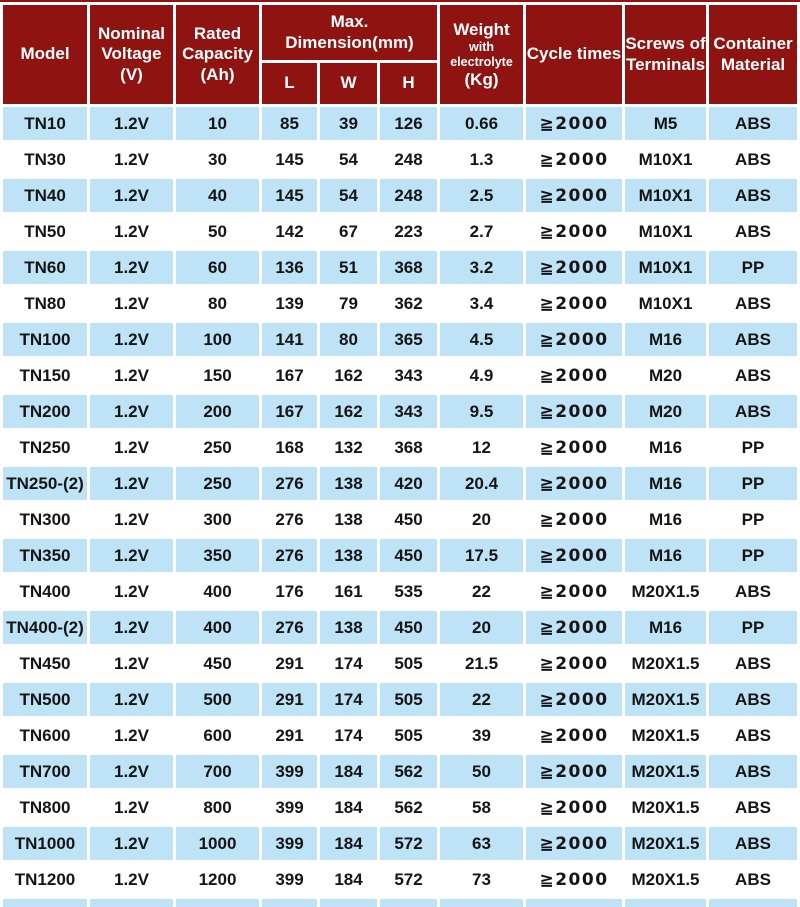 Image resolution: width=800 pixels, height=907 pixels. I want to click on cell-dim-w: 132, so click(348, 447).